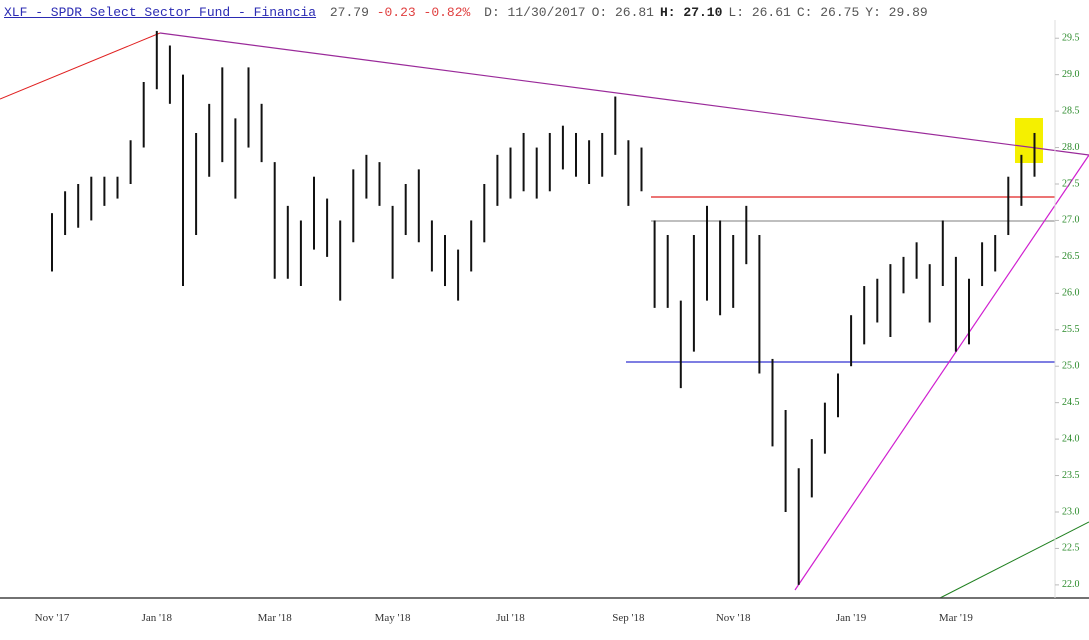  Describe the element at coordinates (1071, 110) in the screenshot. I see `y-tick-label: 28.5` at that location.